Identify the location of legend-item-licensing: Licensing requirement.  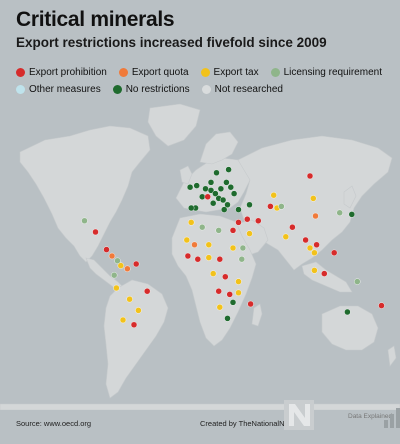
(326, 72).